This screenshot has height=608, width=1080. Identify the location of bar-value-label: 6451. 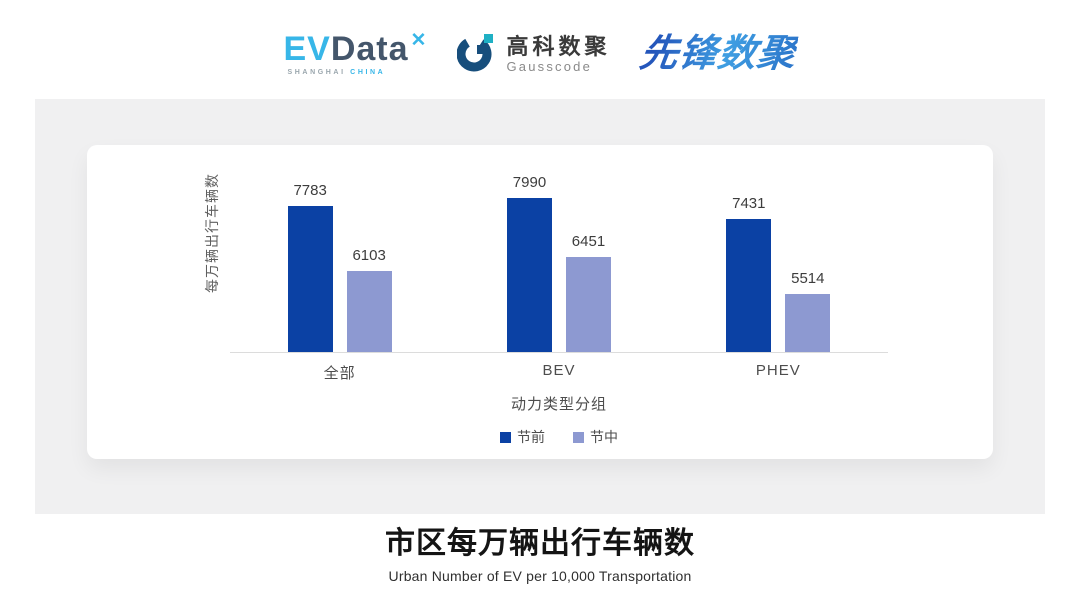
(588, 241).